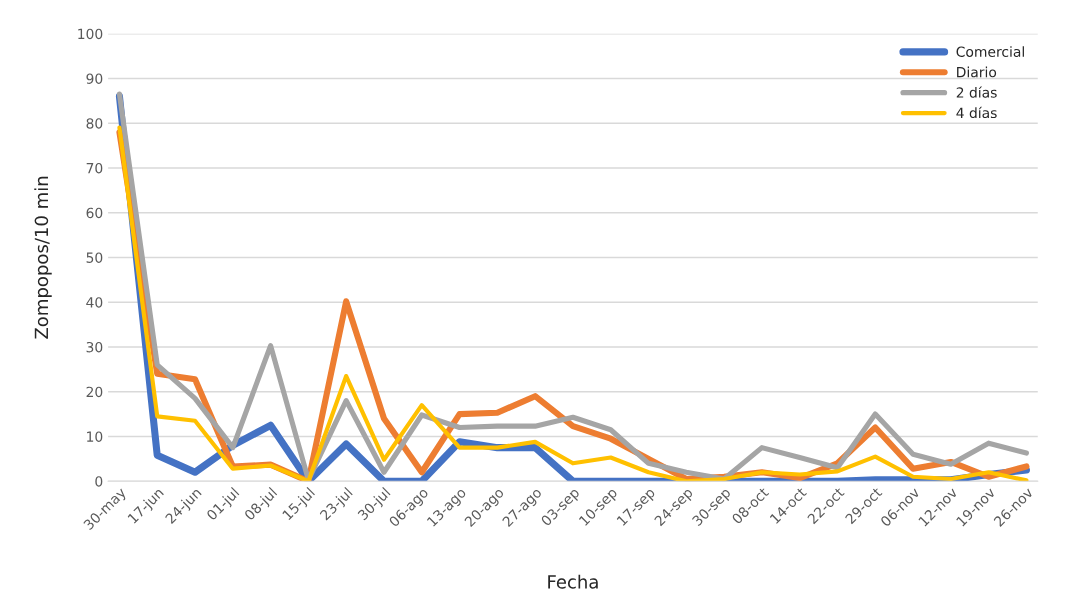  What do you see at coordinates (94, 347) in the screenshot?
I see `y-tick-label: 30` at bounding box center [94, 347].